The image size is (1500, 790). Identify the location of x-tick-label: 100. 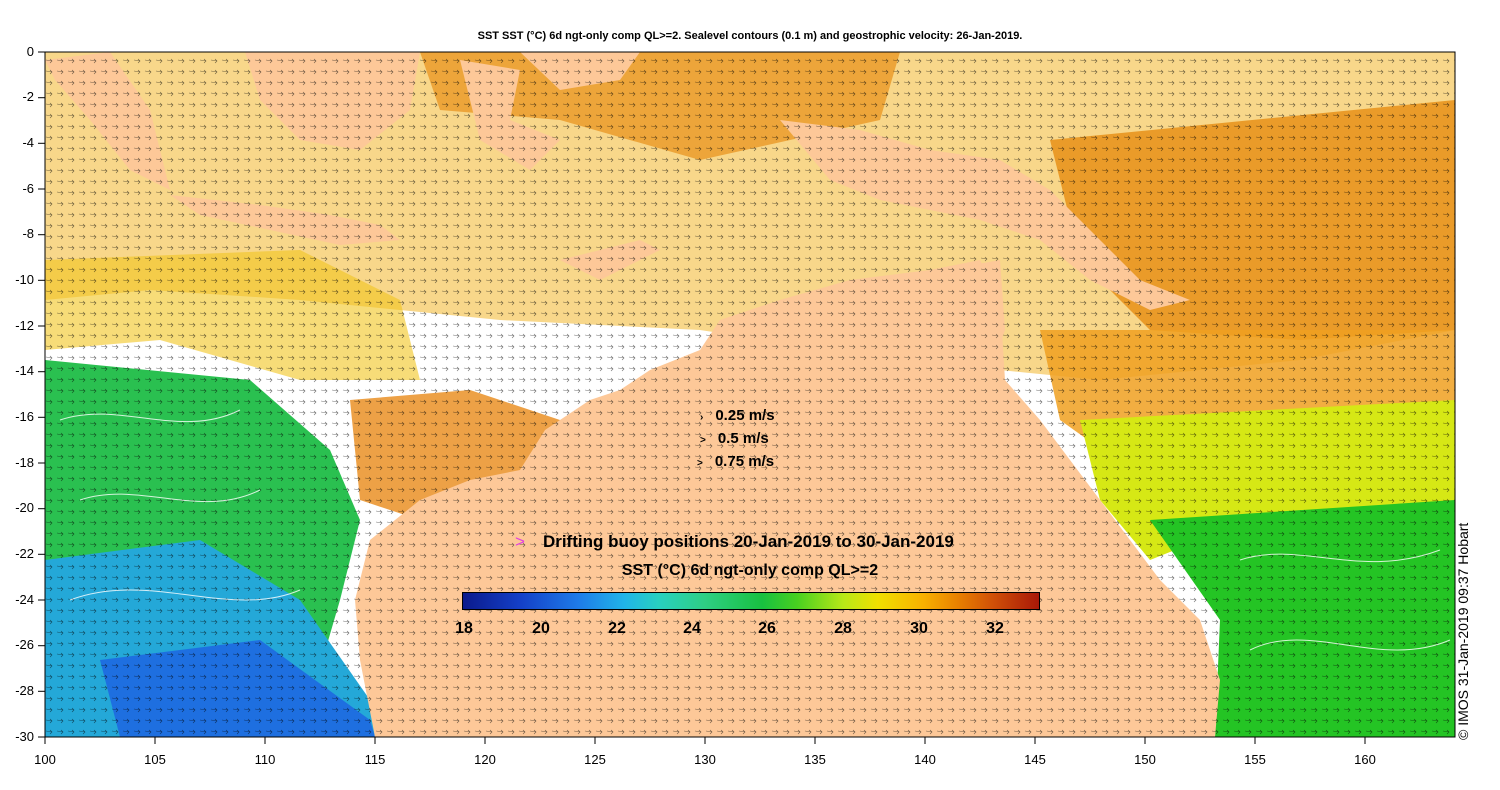
(45, 759).